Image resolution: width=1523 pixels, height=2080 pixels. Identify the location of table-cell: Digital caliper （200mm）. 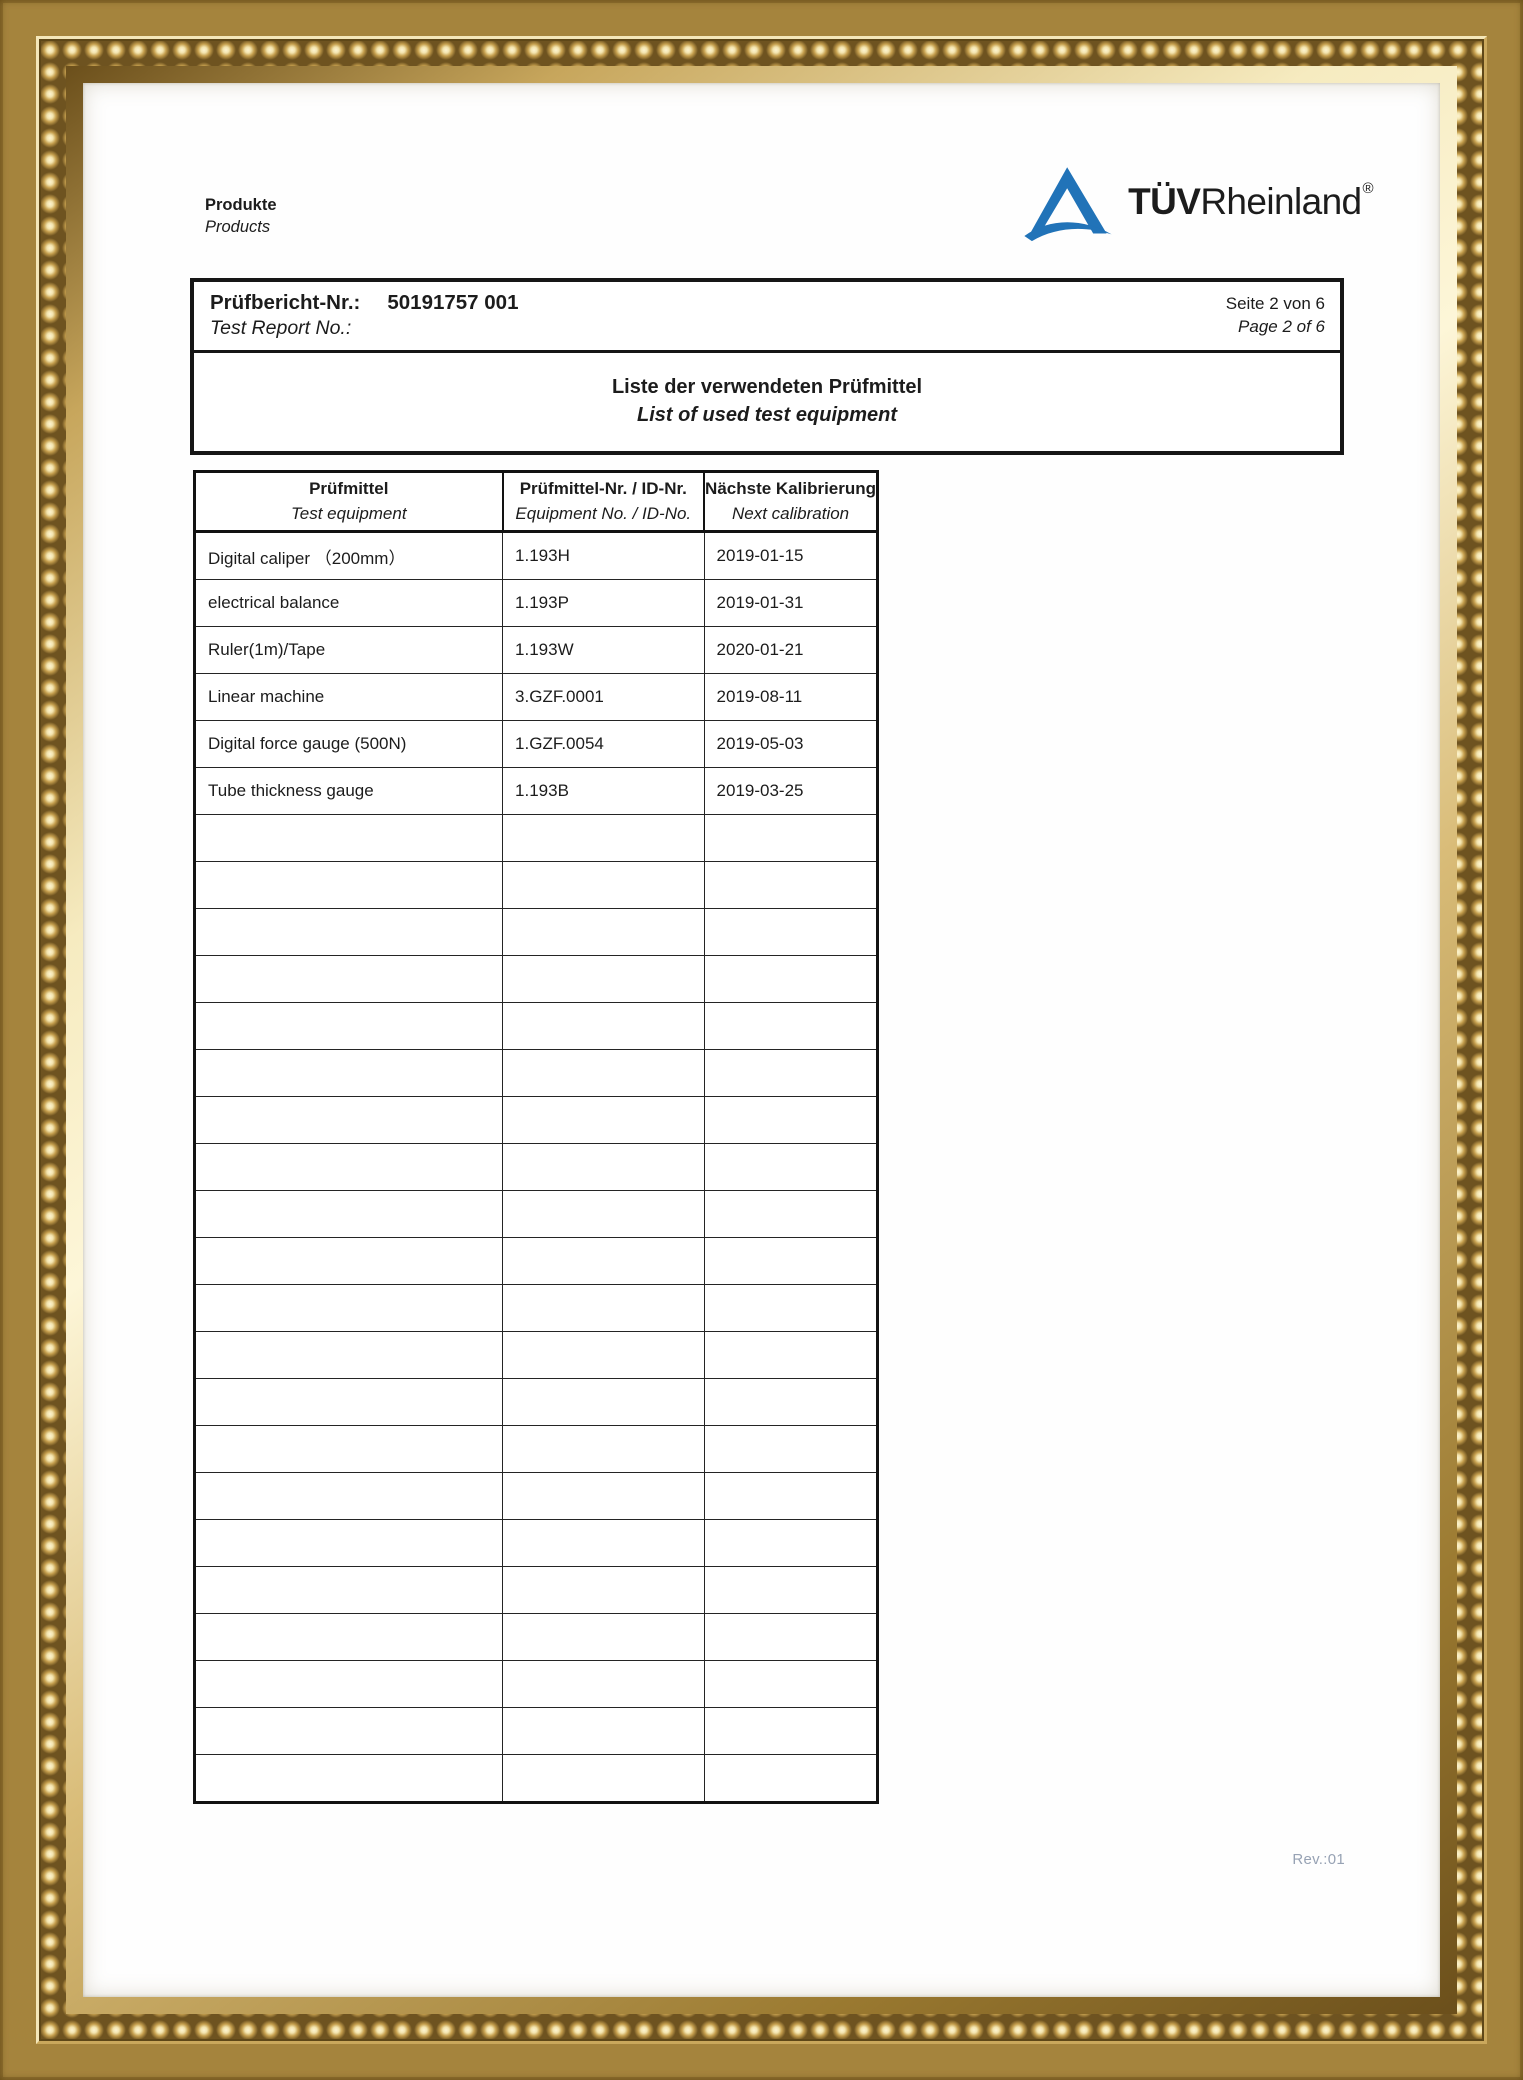
(348, 555).